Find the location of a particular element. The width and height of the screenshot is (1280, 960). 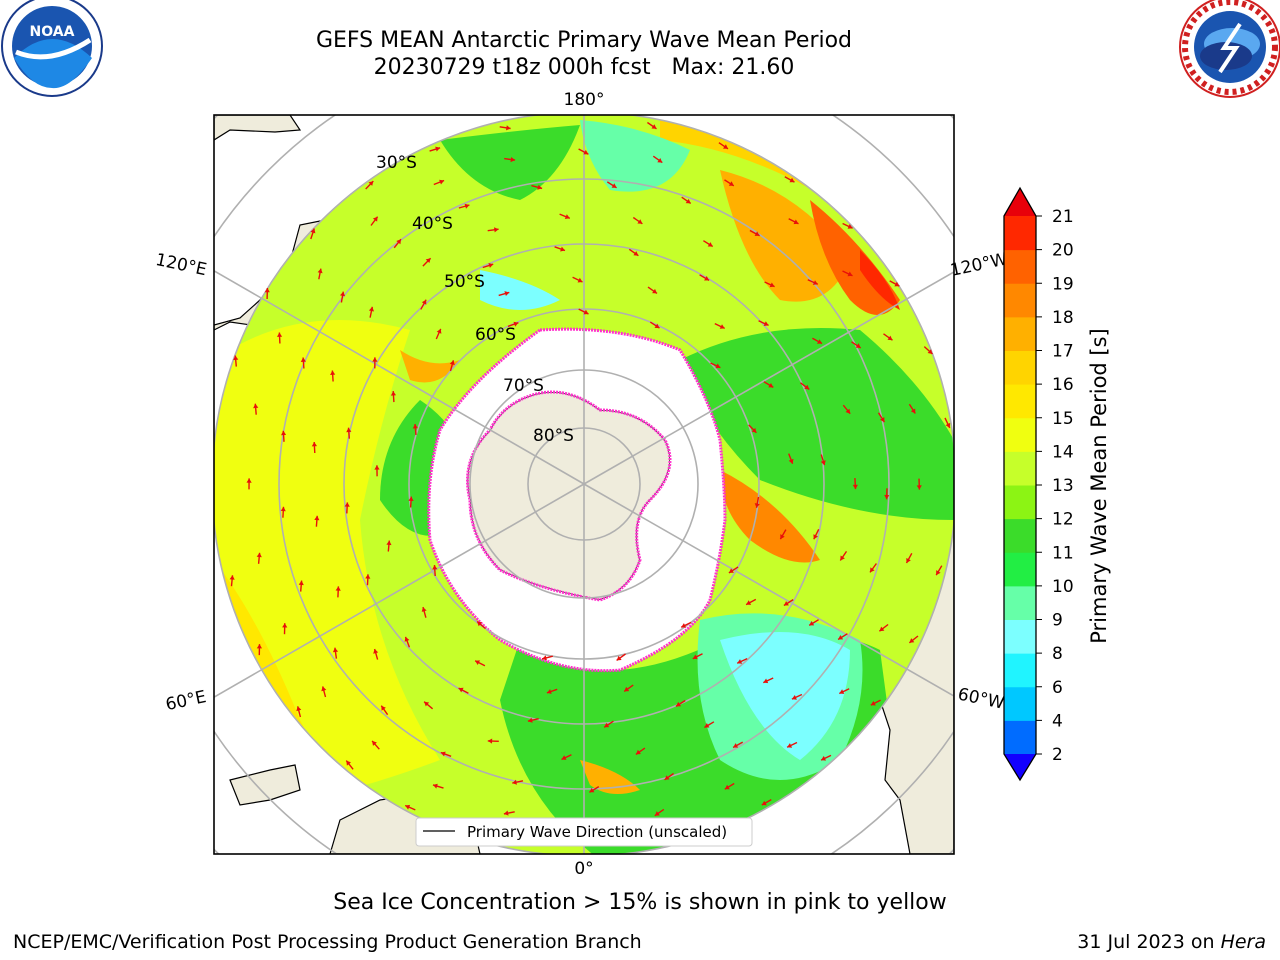

colorbar-extend-low is located at coordinates (1020, 767).